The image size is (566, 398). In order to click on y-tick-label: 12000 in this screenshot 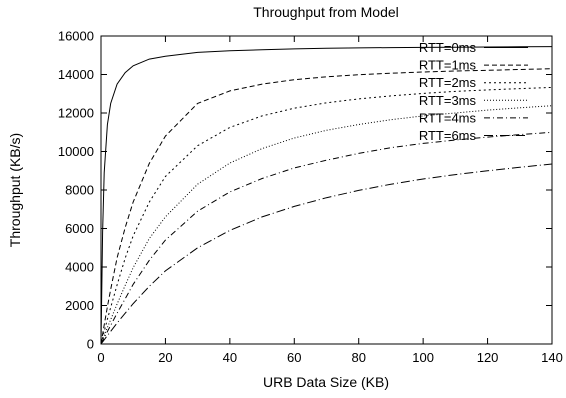, I will do `click(76, 113)`.